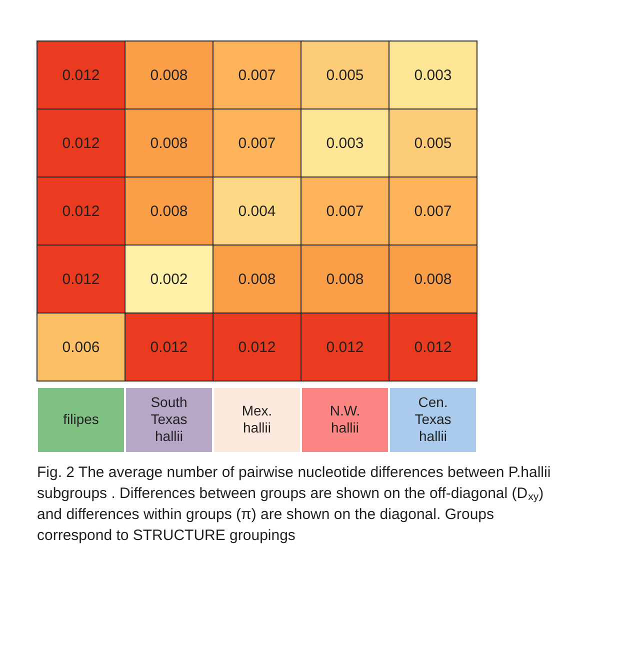 This screenshot has height=664, width=630. What do you see at coordinates (81, 419) in the screenshot?
I see `x-tick-label: filipes` at bounding box center [81, 419].